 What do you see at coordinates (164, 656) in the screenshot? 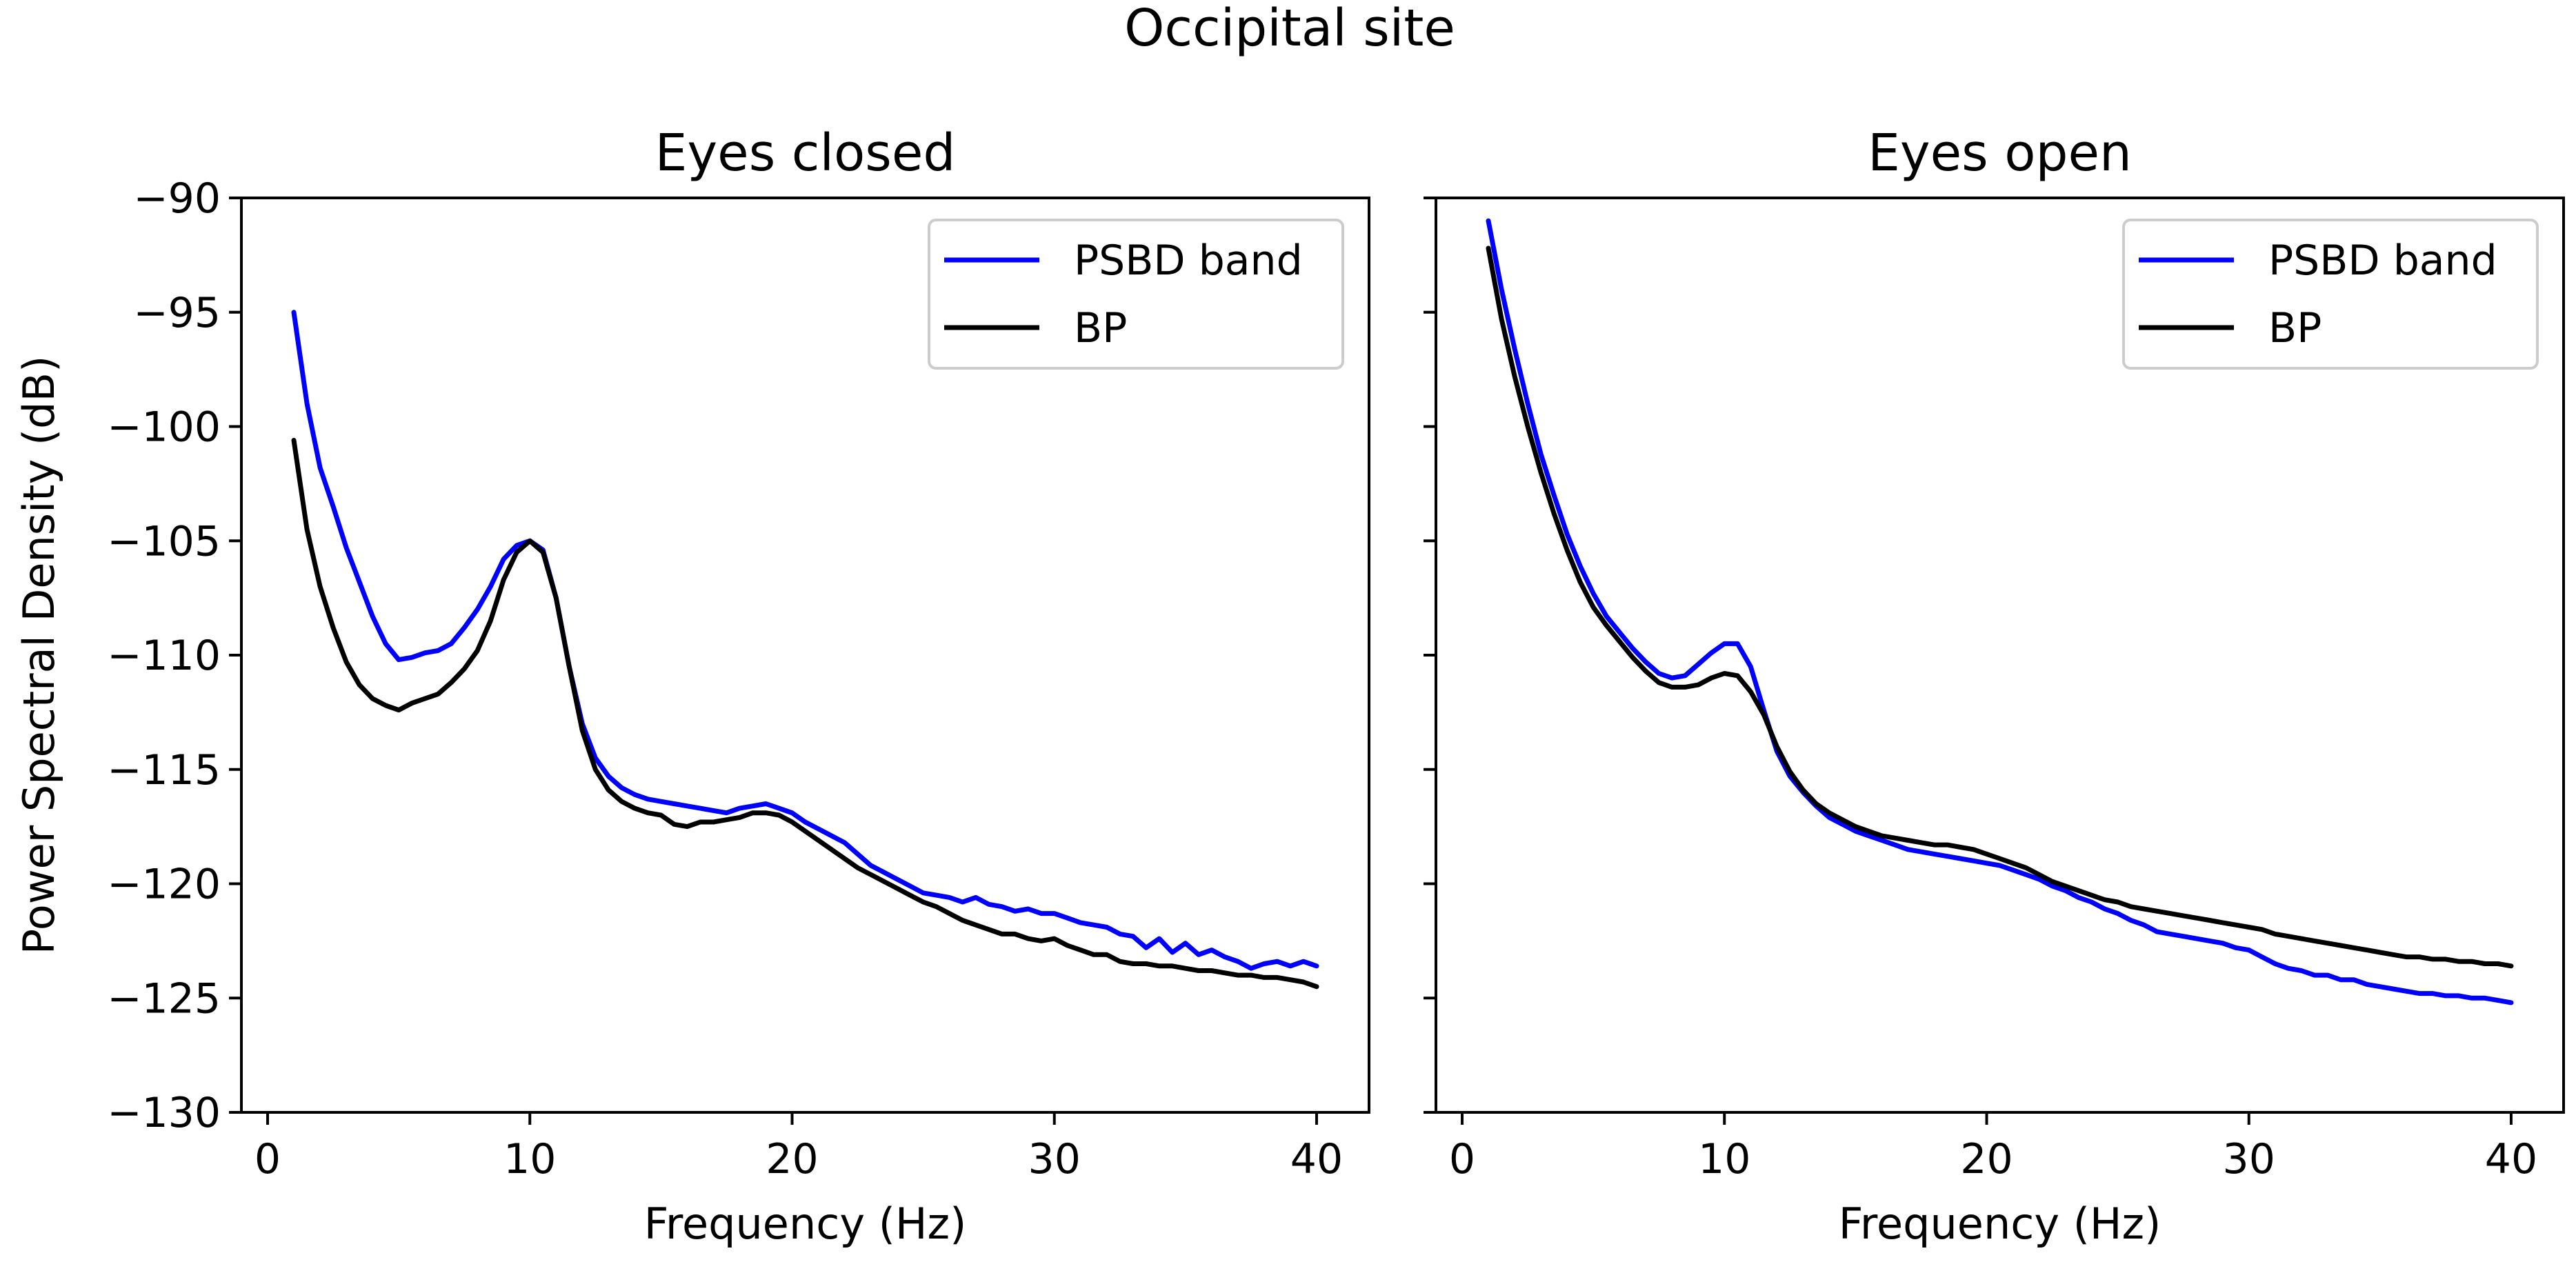
I see `y-tick-label: −110` at bounding box center [164, 656].